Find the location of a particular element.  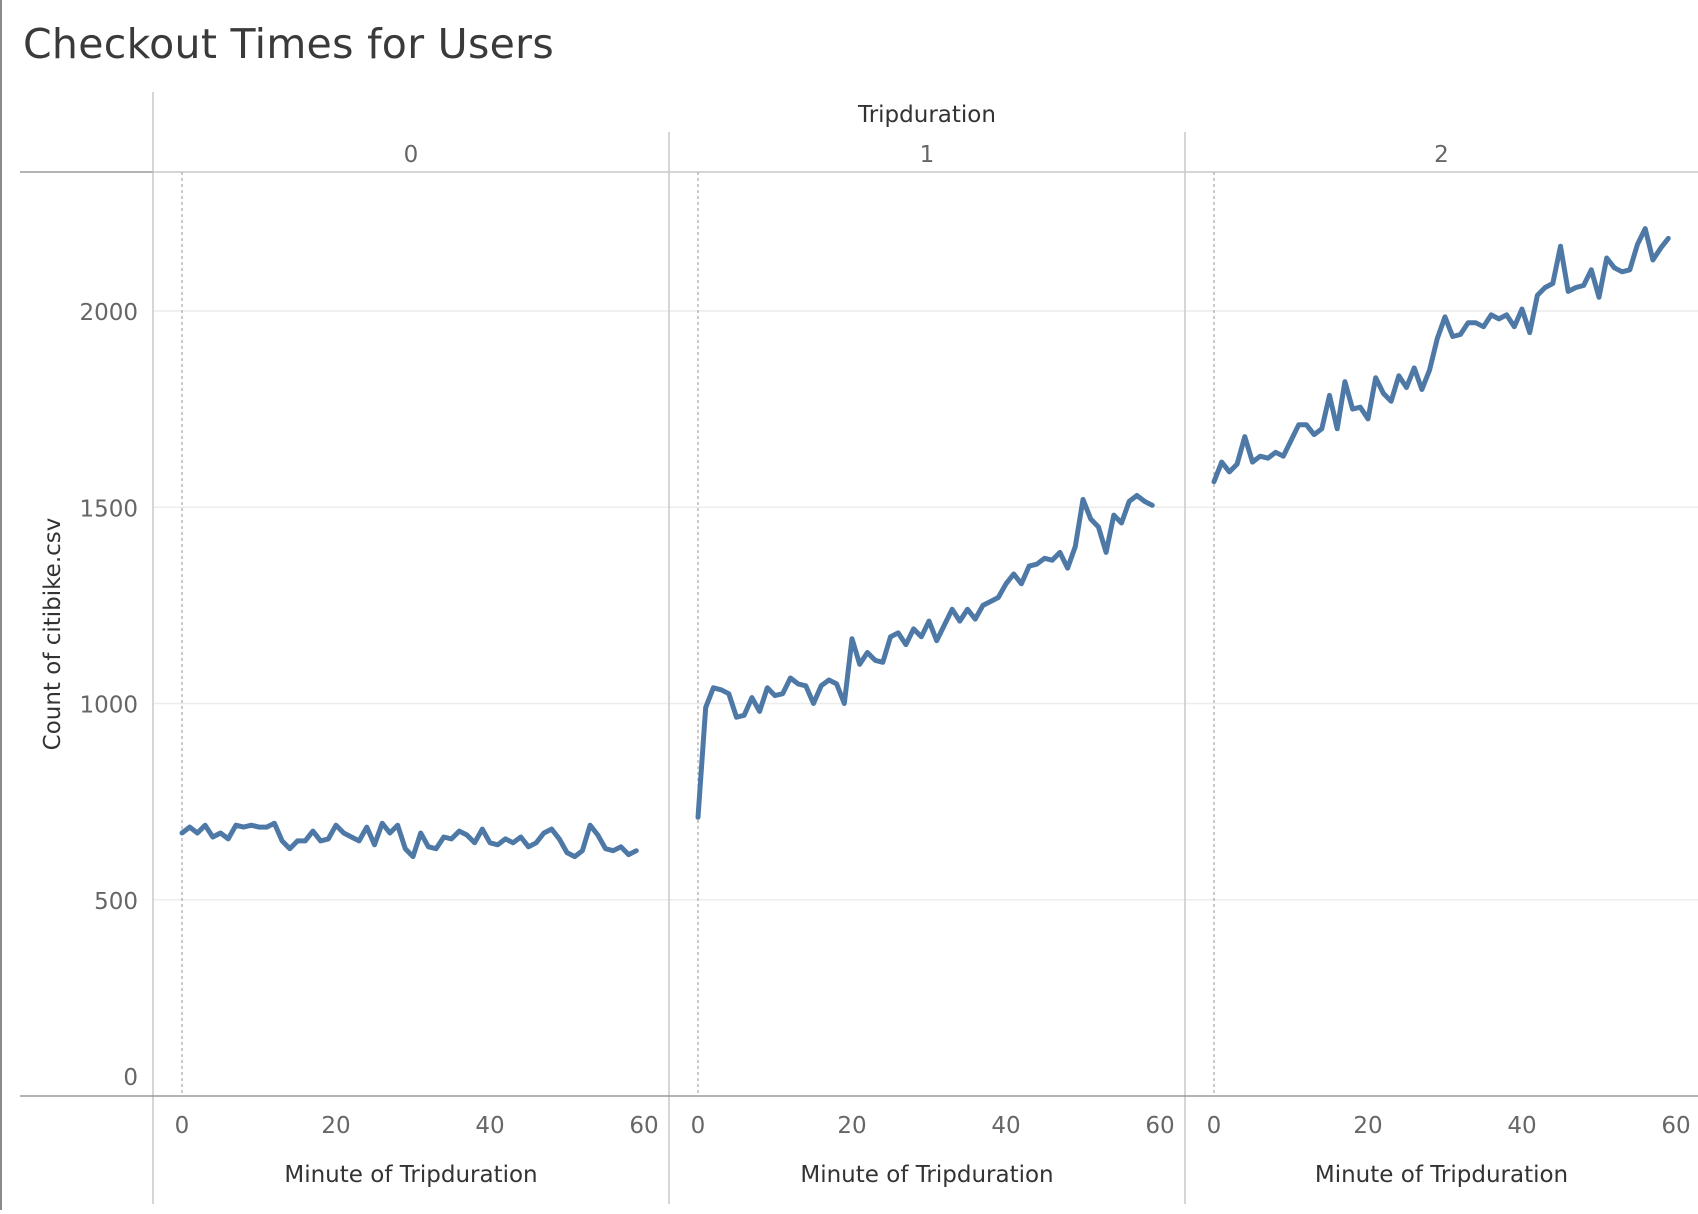

chart-title: Checkout Times for Users is located at coordinates (288, 44).